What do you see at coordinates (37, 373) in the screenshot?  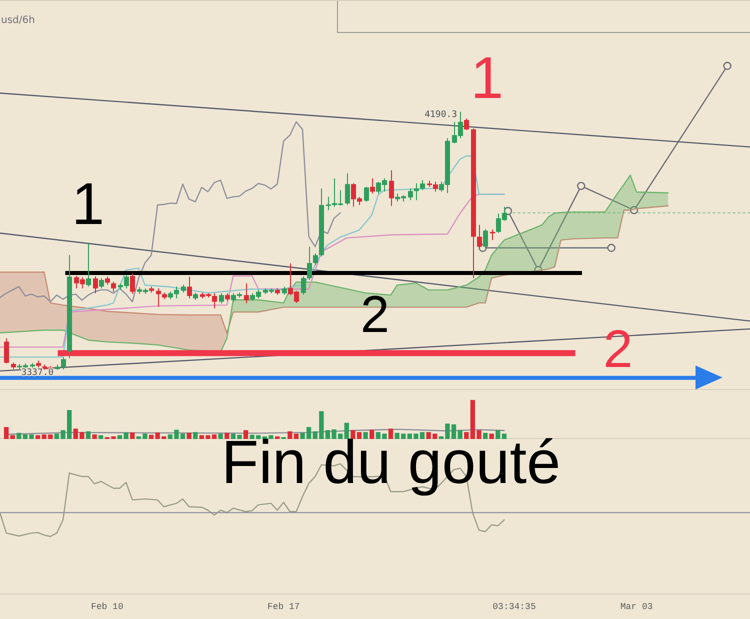 I see `annotation: 3337.0` at bounding box center [37, 373].